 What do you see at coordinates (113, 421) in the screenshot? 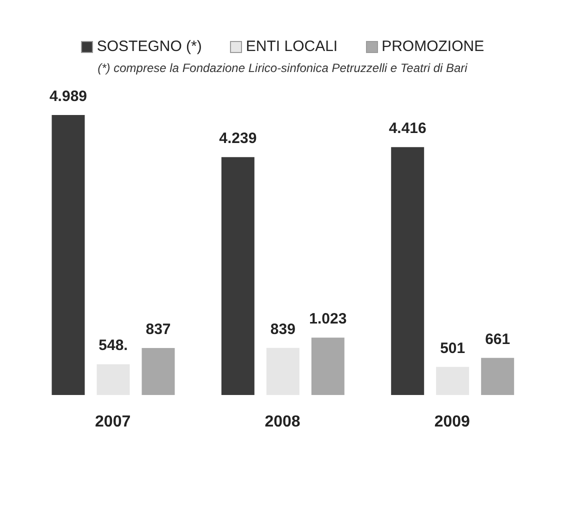
I see `x-tick-label: 2007` at bounding box center [113, 421].